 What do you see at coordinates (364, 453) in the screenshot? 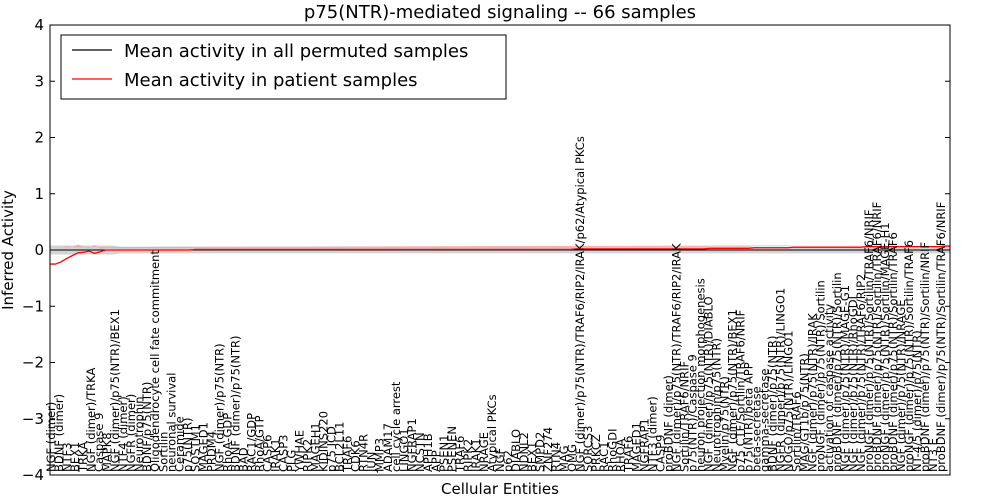
I see `entity-label: RTN4R` at bounding box center [364, 453].